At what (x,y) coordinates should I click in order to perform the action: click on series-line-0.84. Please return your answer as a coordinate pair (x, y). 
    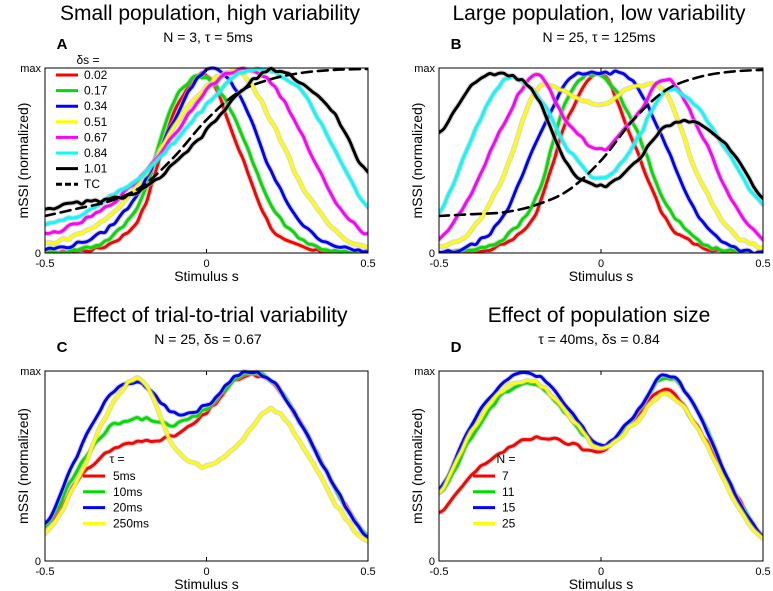
    Looking at the image, I should click on (601, 145).